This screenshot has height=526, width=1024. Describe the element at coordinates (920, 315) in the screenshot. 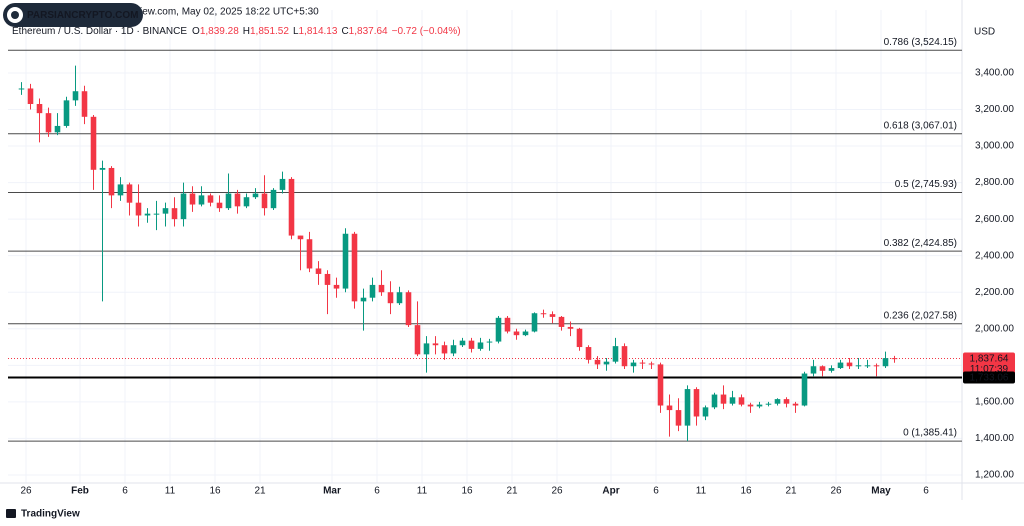

I see `fib-level-label: 0.236 (2,027.58)` at that location.